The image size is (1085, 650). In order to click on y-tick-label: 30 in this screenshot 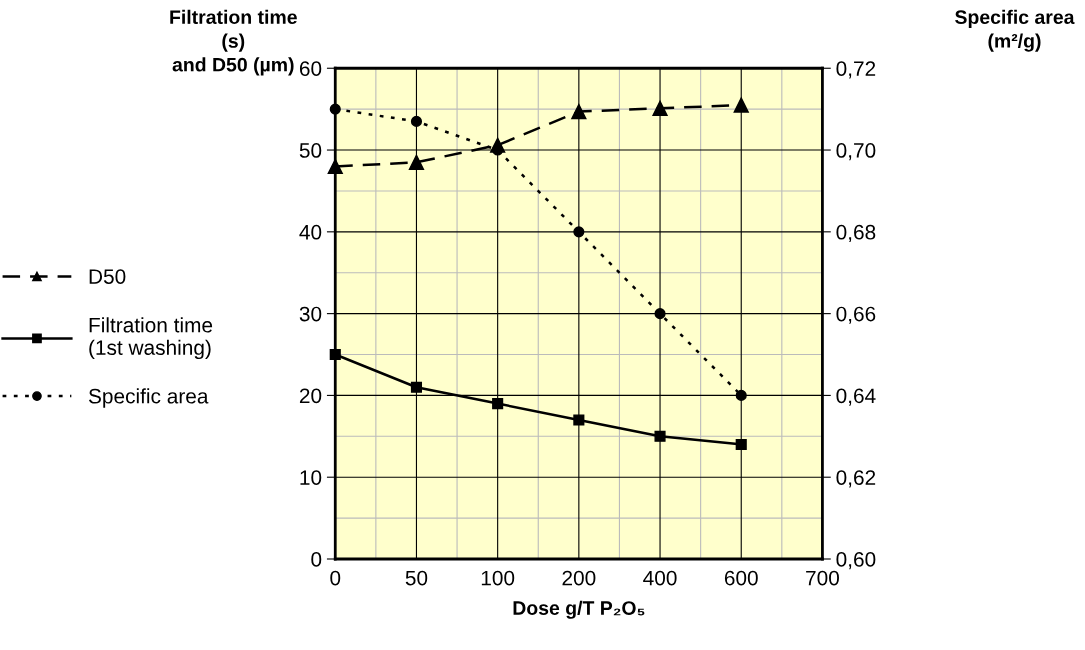, I will do `click(310, 314)`.